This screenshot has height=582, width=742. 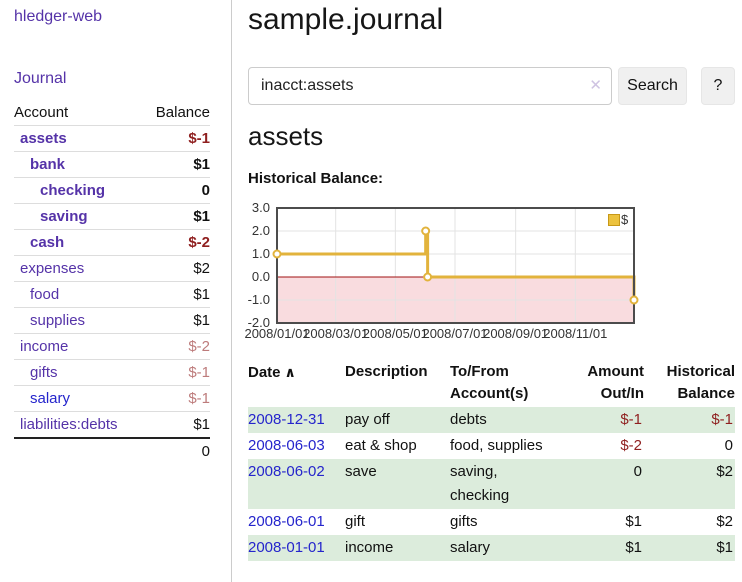 What do you see at coordinates (455, 333) in the screenshot?
I see `x-axis-tick: 2008/07/01` at bounding box center [455, 333].